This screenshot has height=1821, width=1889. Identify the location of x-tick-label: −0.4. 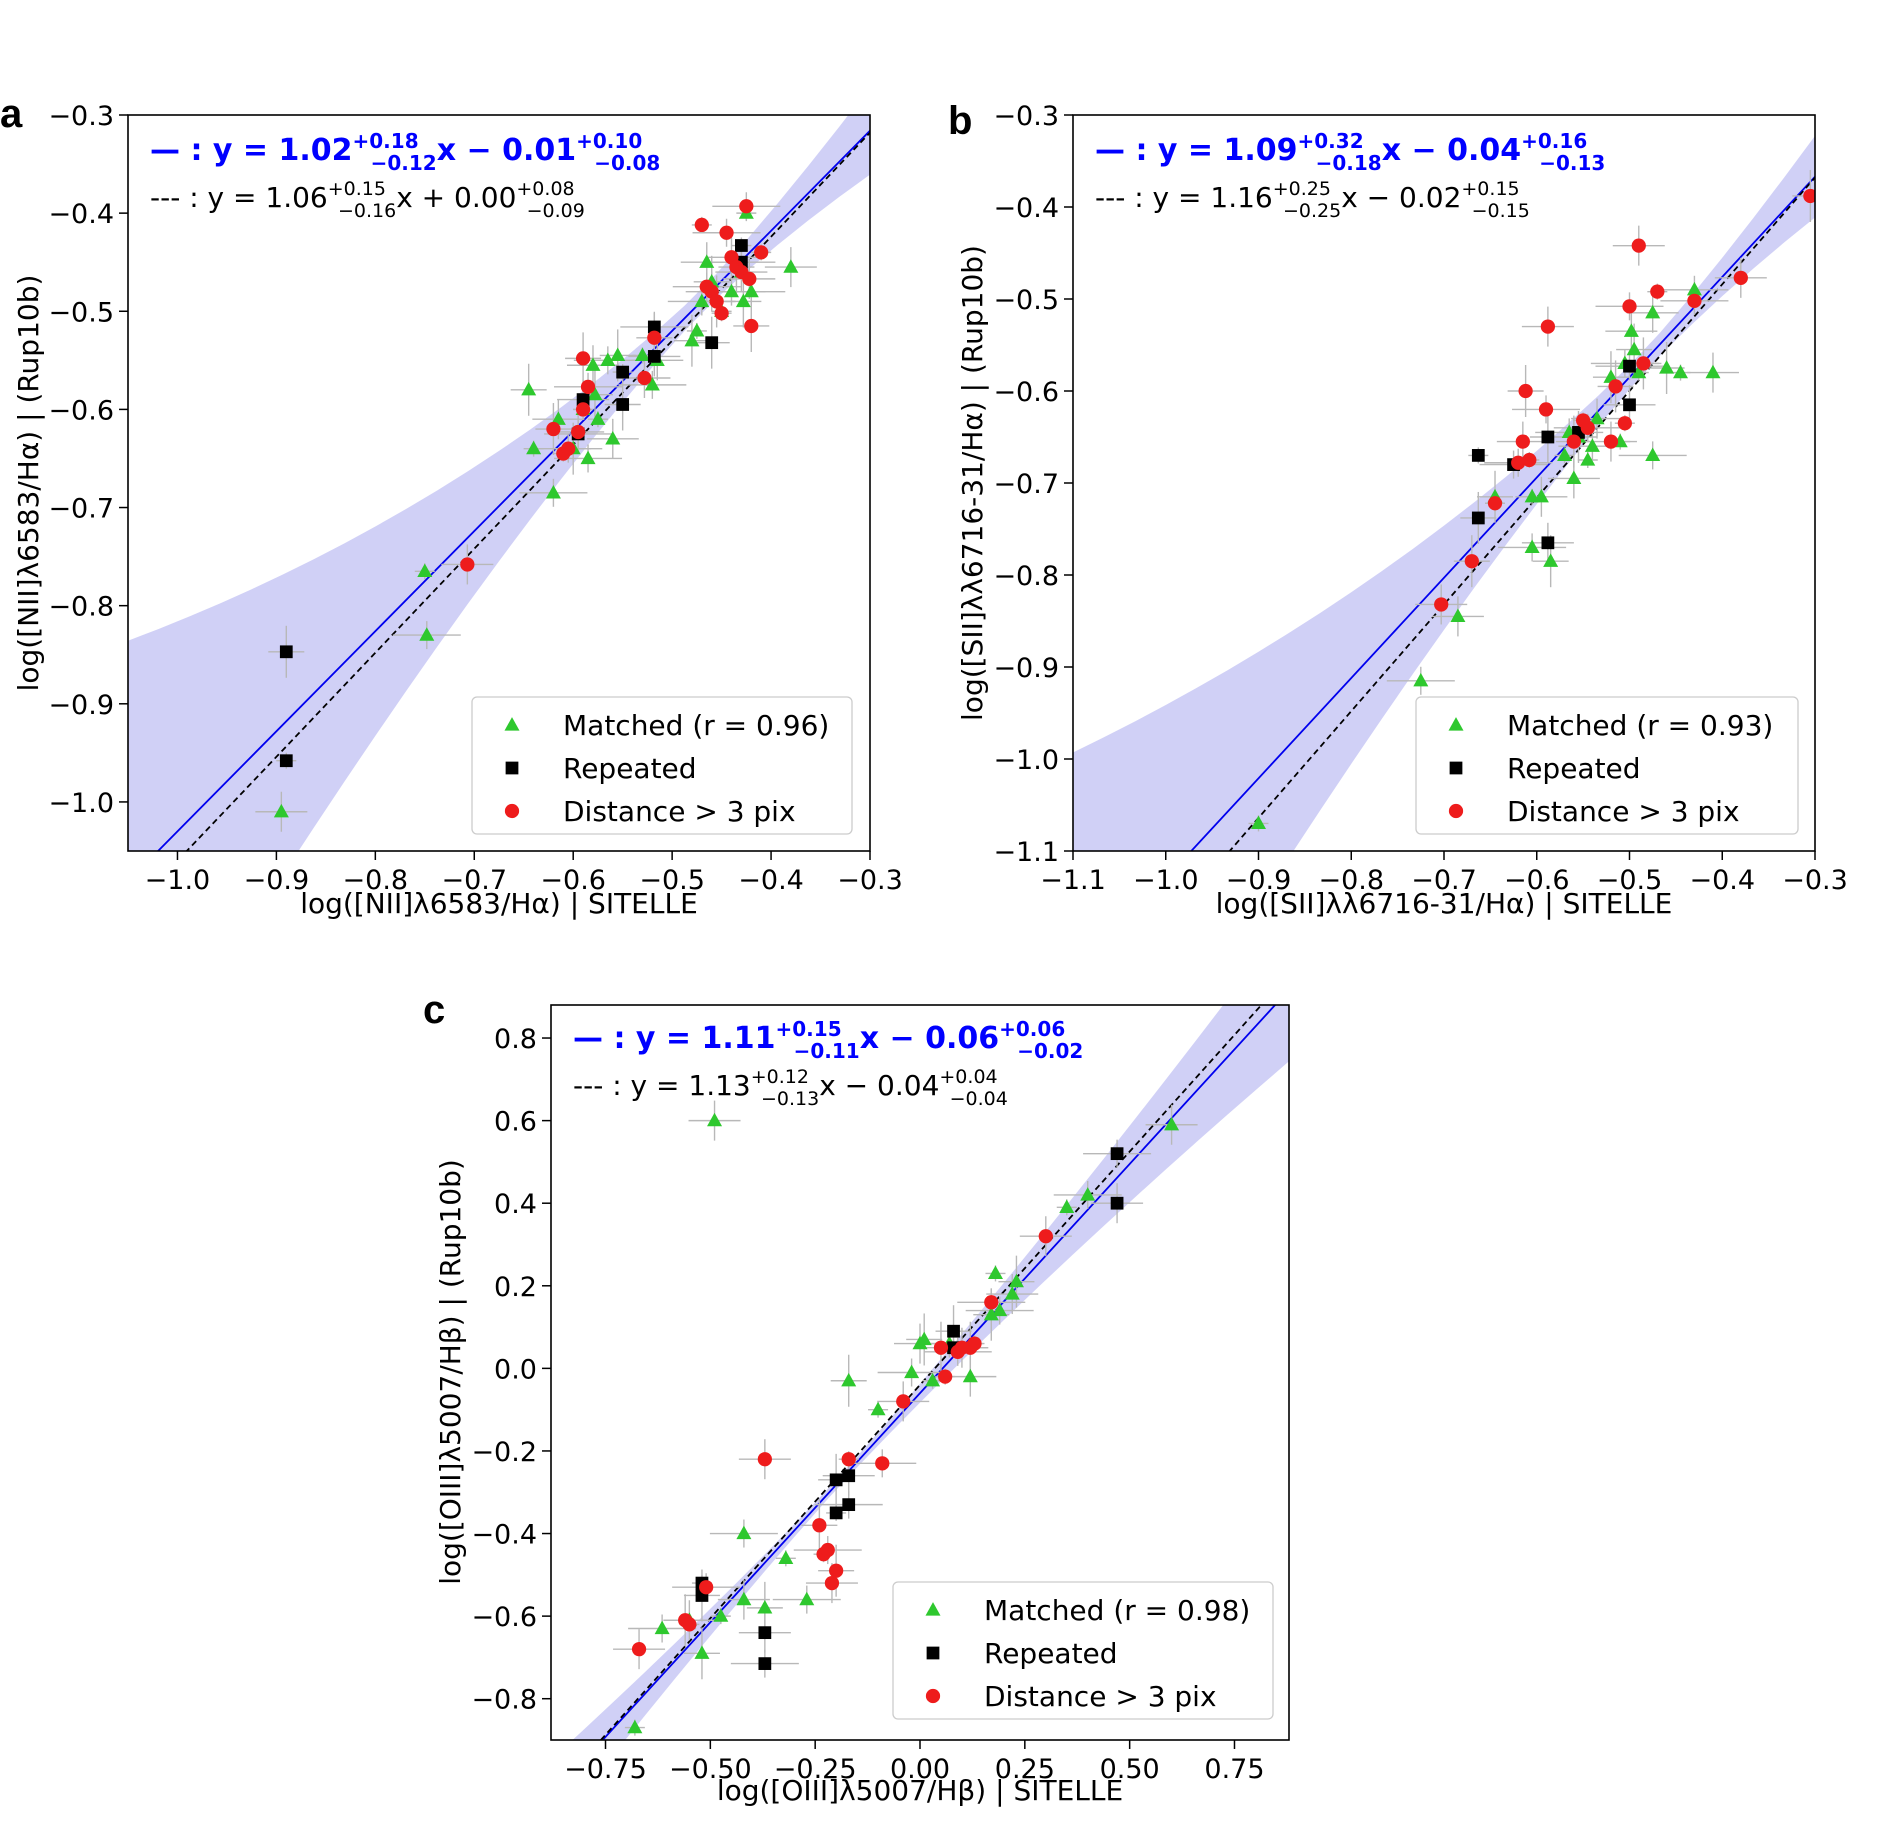
(771, 880).